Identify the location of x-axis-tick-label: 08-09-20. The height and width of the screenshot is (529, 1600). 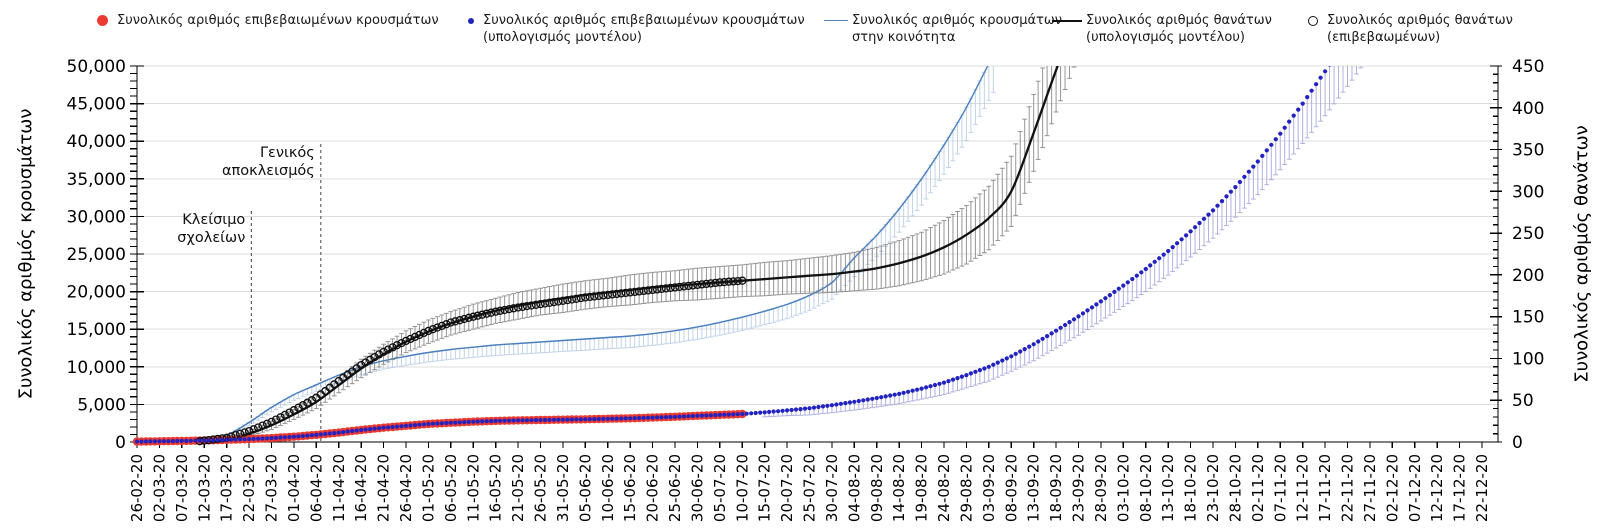
(1011, 488).